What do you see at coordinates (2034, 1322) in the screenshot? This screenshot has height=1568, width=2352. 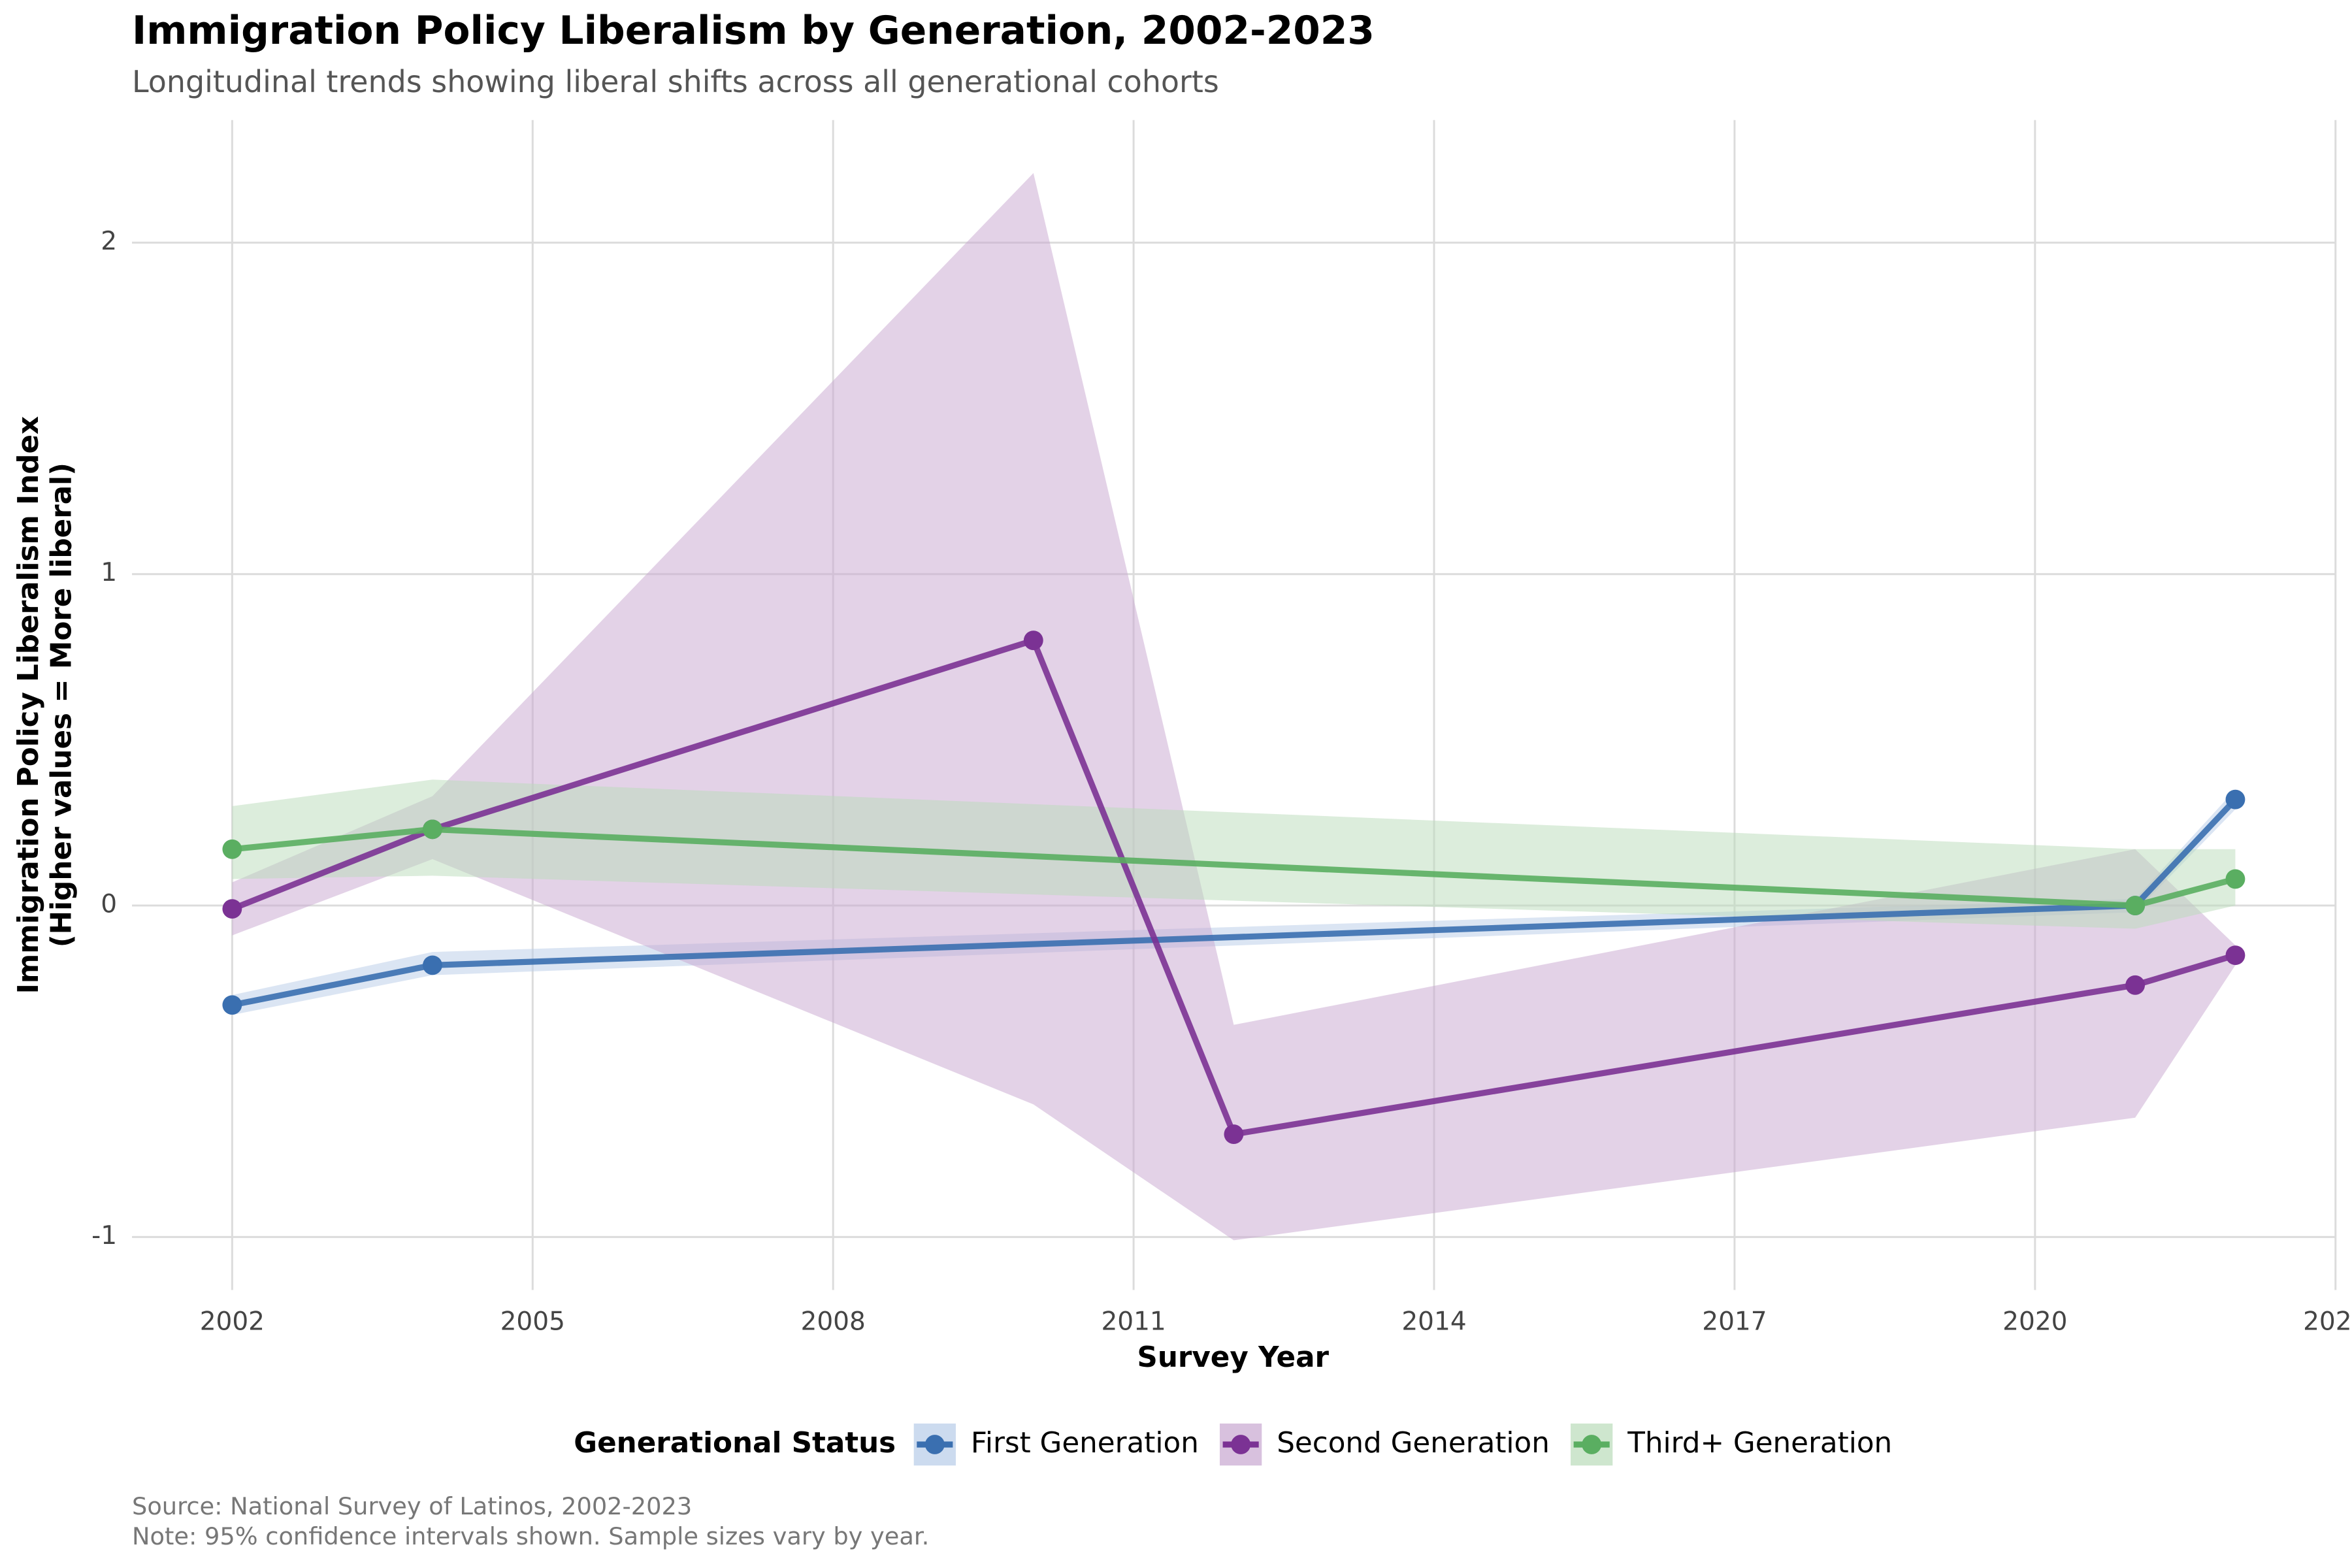 I see `x-tick-label: 2020` at bounding box center [2034, 1322].